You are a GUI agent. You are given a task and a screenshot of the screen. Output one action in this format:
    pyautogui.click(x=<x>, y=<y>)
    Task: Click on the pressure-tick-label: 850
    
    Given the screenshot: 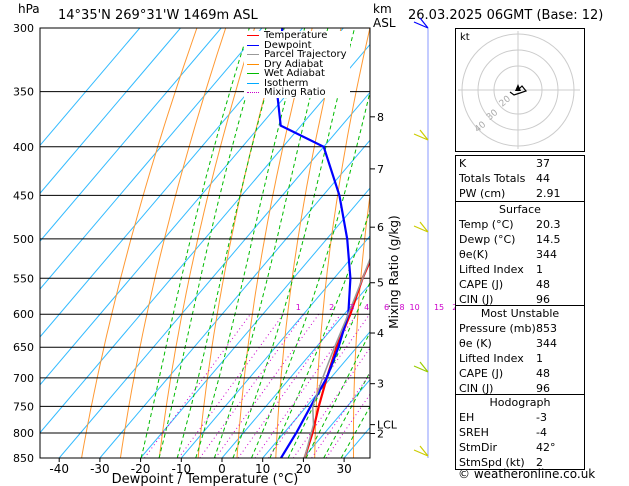 What is the action you would take?
    pyautogui.click(x=23, y=458)
    